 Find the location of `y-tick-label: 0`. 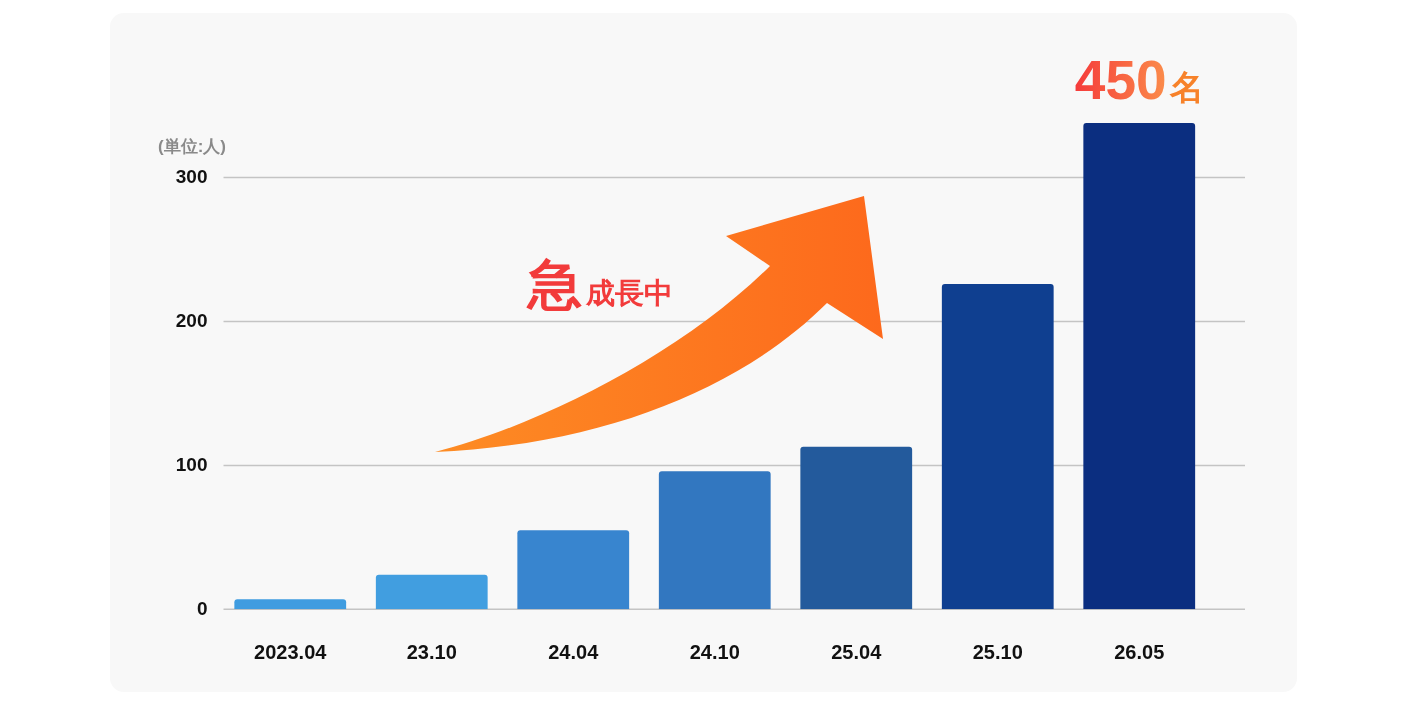

y-tick-label: 0 is located at coordinates (202, 608).